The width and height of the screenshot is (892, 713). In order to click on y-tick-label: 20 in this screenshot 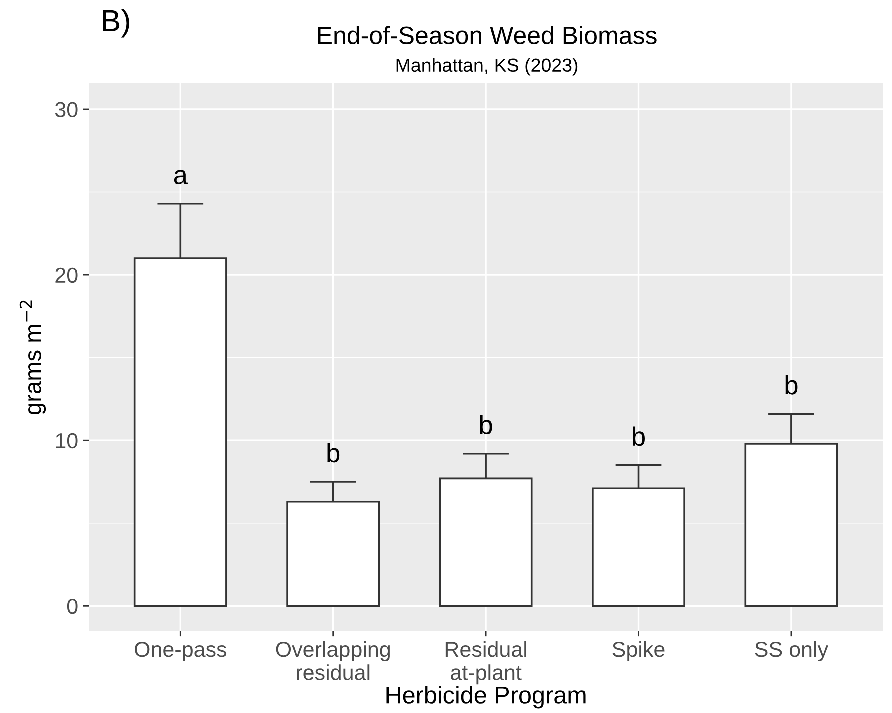, I will do `click(67, 276)`.